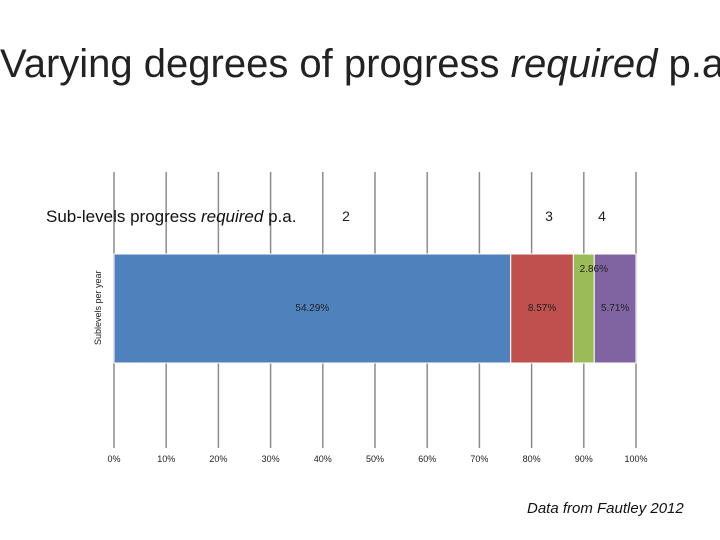 This screenshot has width=720, height=540. I want to click on legend-entry: 3, so click(549, 216).